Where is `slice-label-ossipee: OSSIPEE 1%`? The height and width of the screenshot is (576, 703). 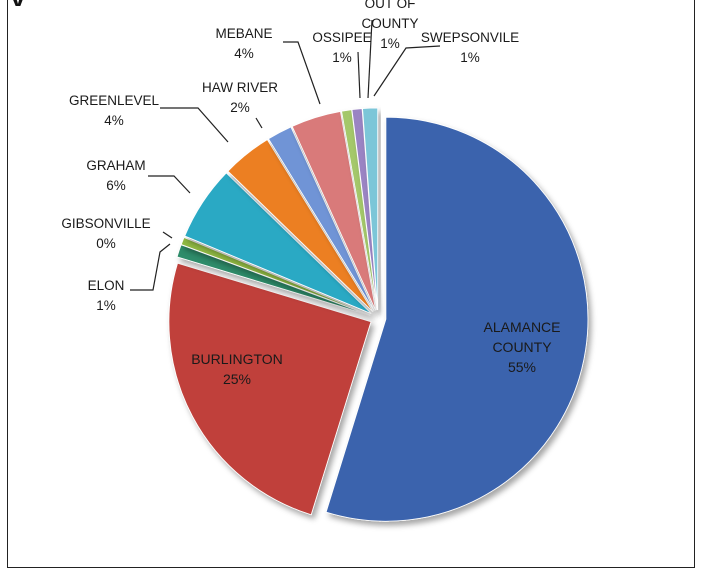 slice-label-ossipee: OSSIPEE 1% is located at coordinates (341, 47).